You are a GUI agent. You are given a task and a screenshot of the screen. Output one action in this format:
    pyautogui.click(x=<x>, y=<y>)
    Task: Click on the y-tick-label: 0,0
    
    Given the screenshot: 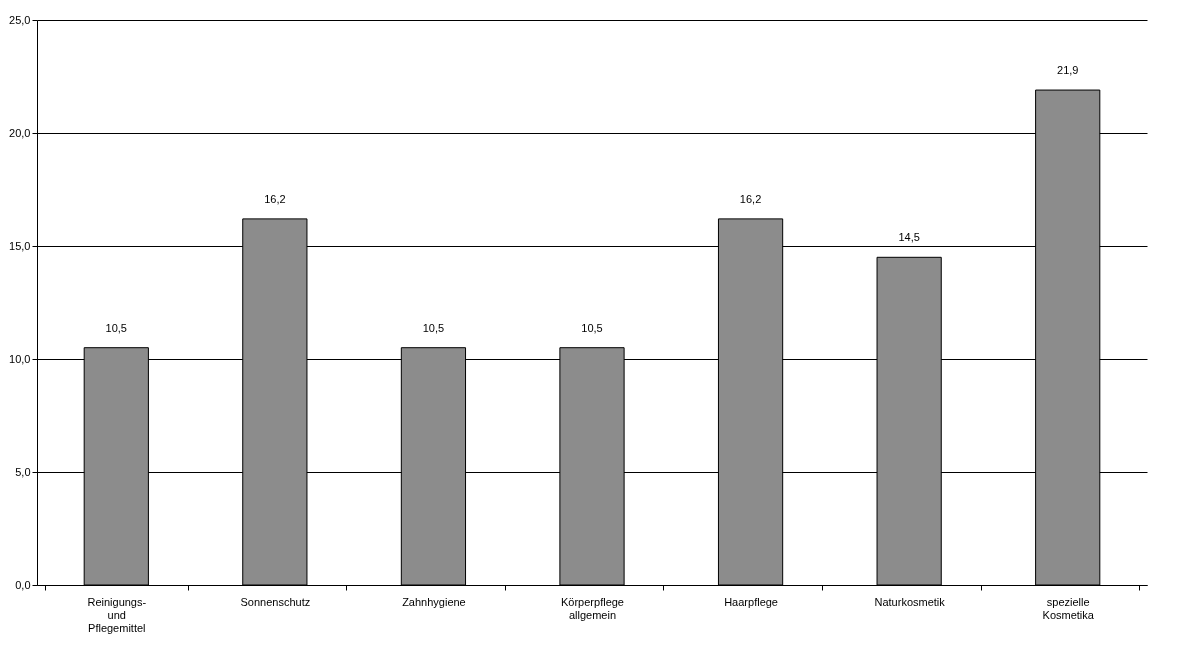 What is the action you would take?
    pyautogui.click(x=23, y=584)
    